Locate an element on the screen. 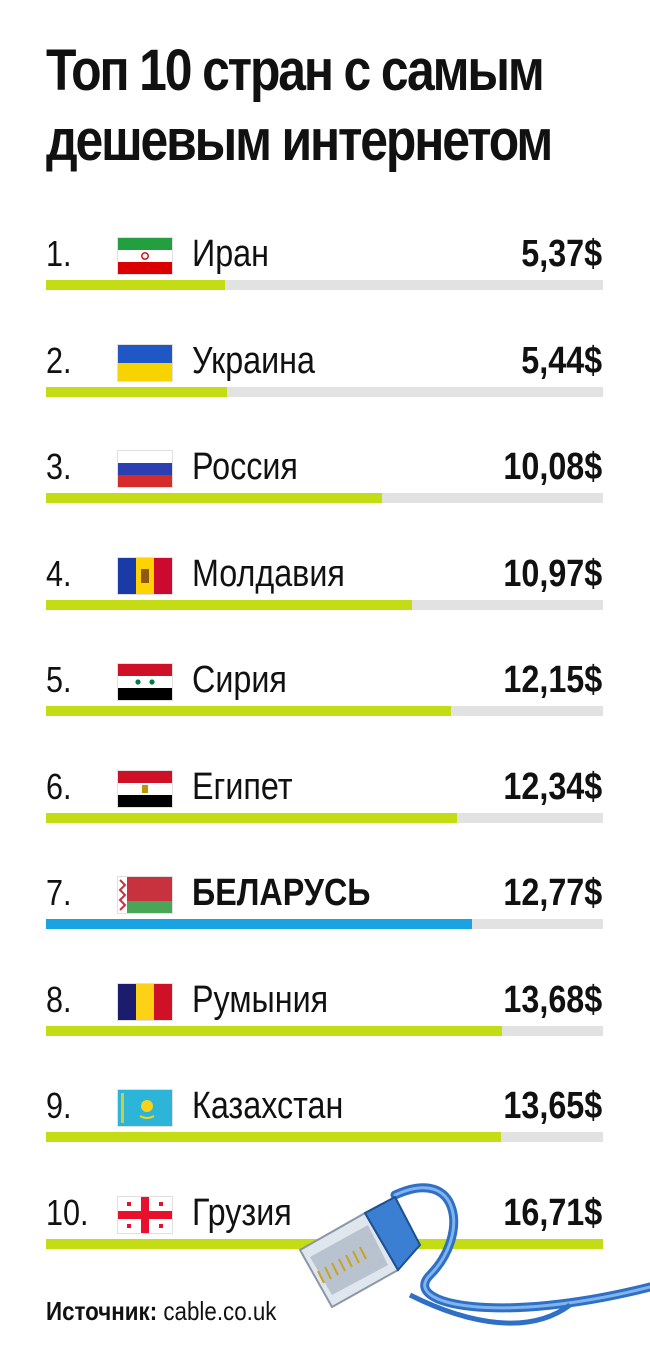  chart-row: 5. Сирия 12,15$ is located at coordinates (325, 697).